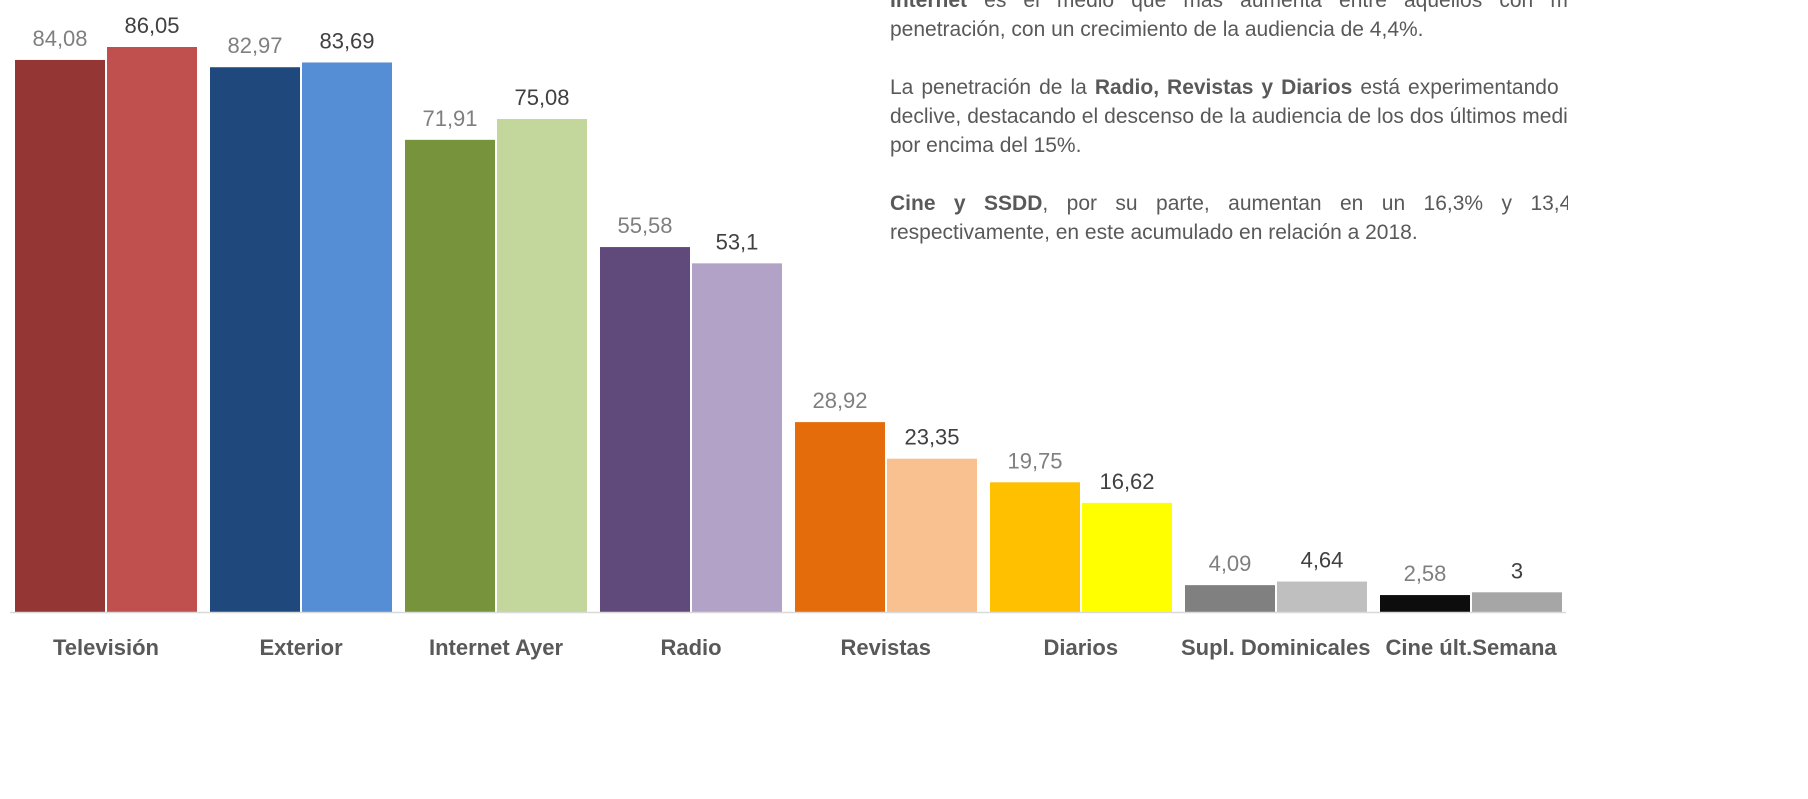 This screenshot has width=1808, height=799. I want to click on bold-text: Cine y SSDD, so click(966, 203).